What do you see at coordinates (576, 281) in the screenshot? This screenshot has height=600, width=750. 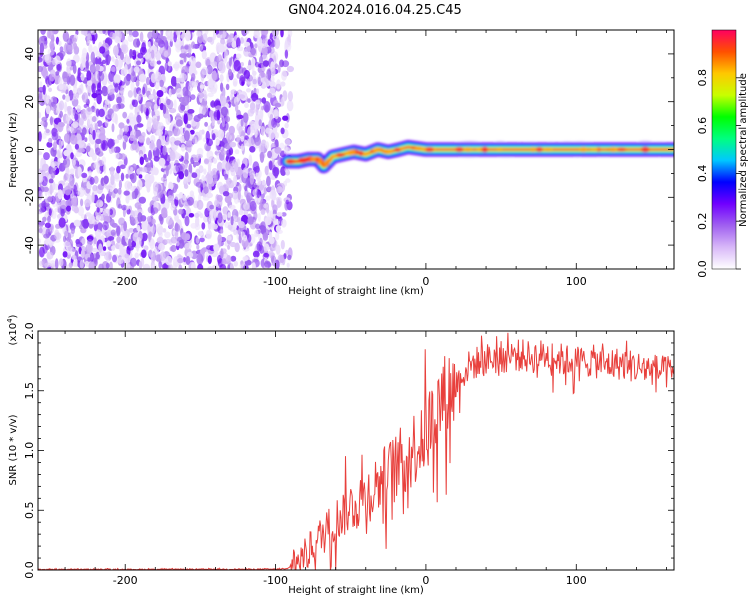 I see `x-tick-label: 100` at bounding box center [576, 281].